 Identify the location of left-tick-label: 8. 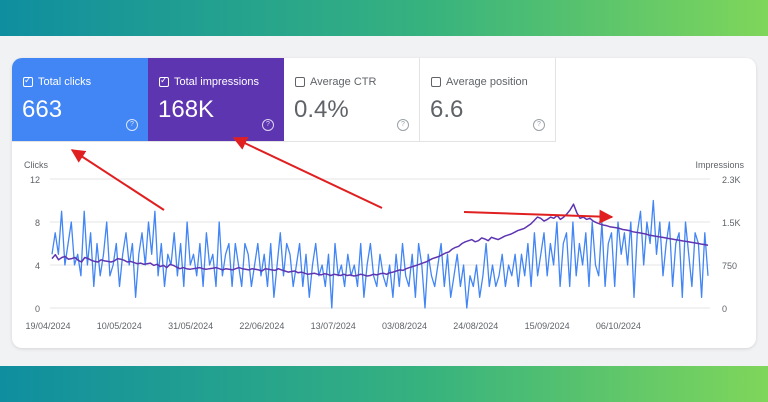
(37, 223).